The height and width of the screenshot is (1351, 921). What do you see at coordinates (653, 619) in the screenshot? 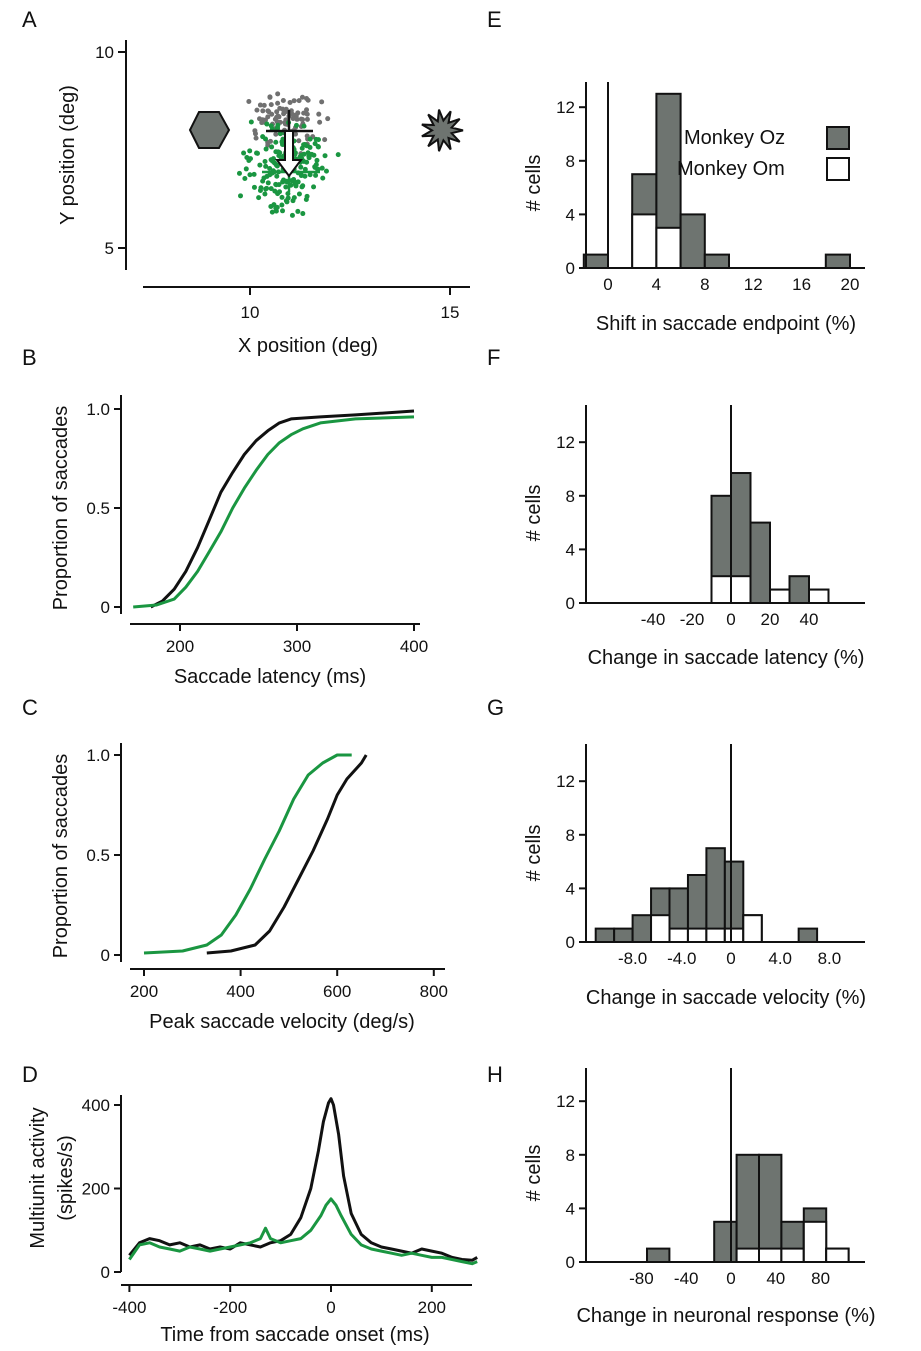
I see `x-tick-label: -40` at bounding box center [653, 619].